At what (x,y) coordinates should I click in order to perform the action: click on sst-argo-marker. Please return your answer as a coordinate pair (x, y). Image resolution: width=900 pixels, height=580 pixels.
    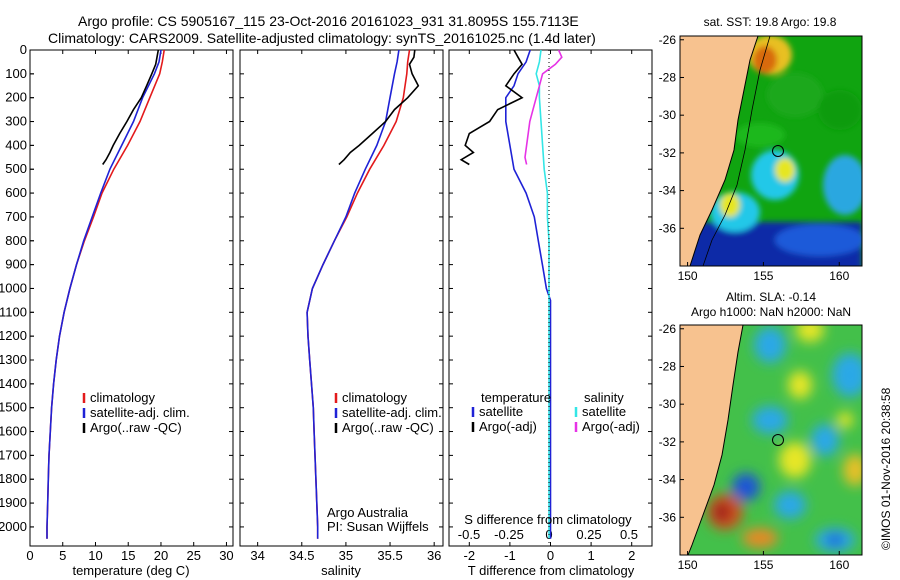
    Looking at the image, I should click on (778, 151).